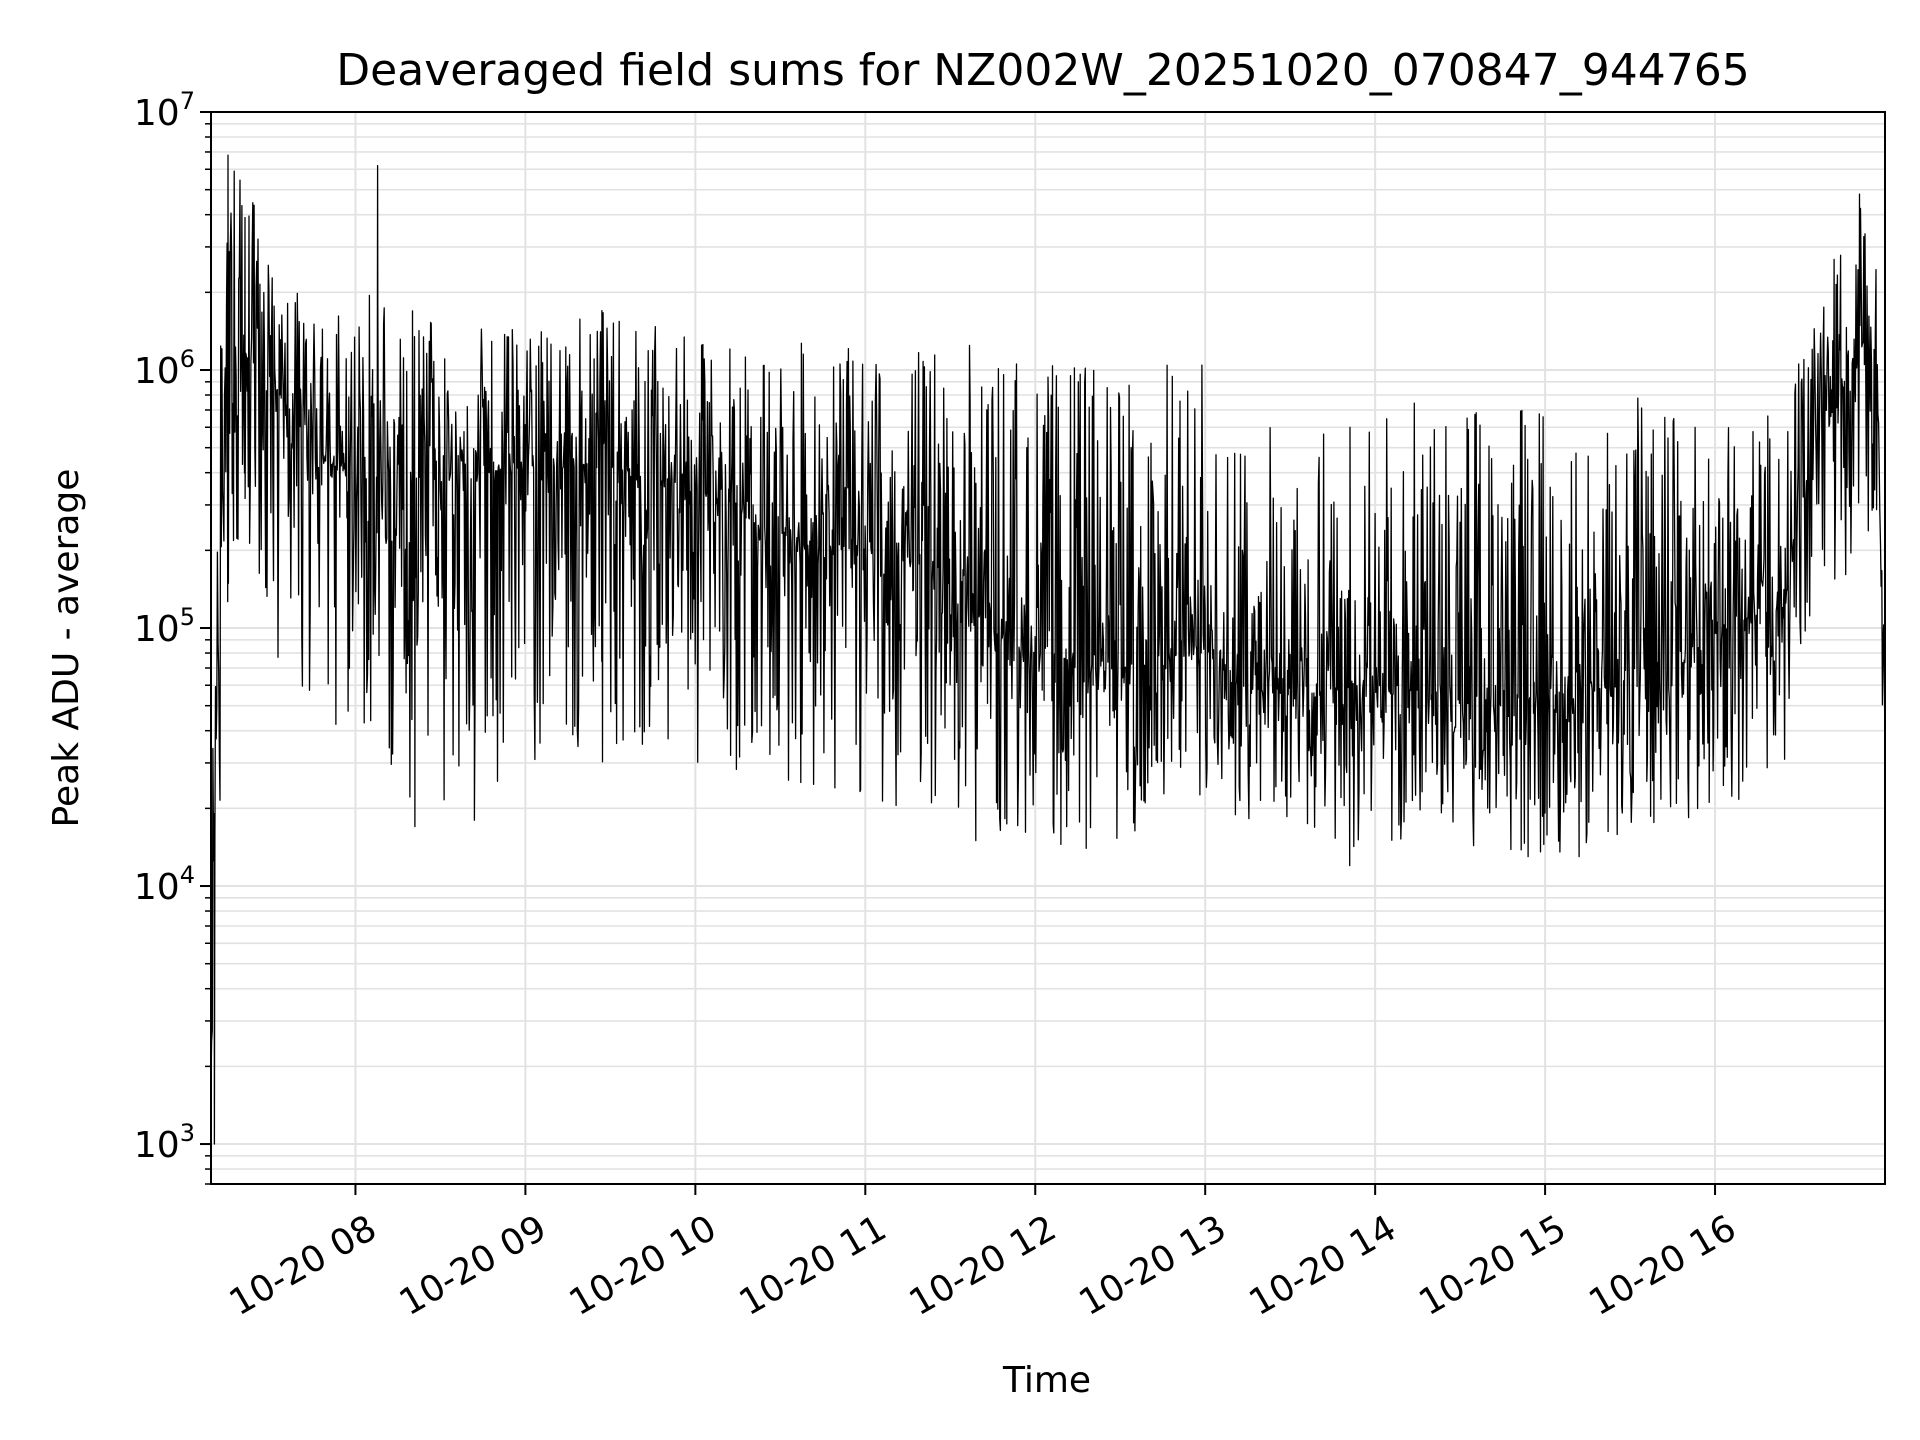 This screenshot has width=1920, height=1440. Describe the element at coordinates (1046, 1380) in the screenshot. I see `x-axis-label: Time` at that location.